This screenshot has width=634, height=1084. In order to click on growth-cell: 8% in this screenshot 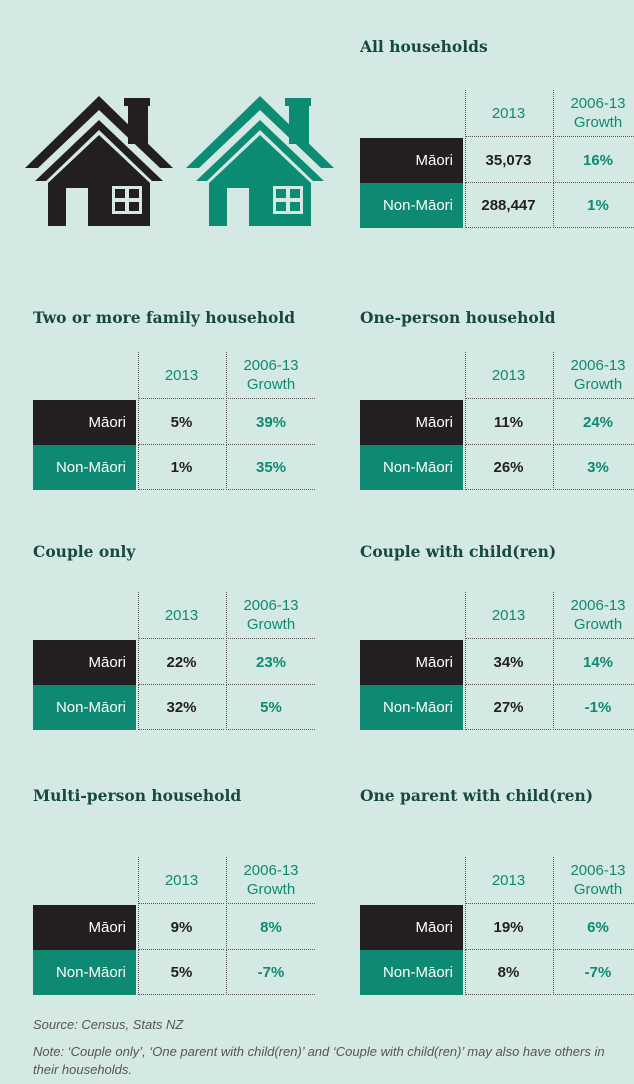, I will do `click(270, 927)`.